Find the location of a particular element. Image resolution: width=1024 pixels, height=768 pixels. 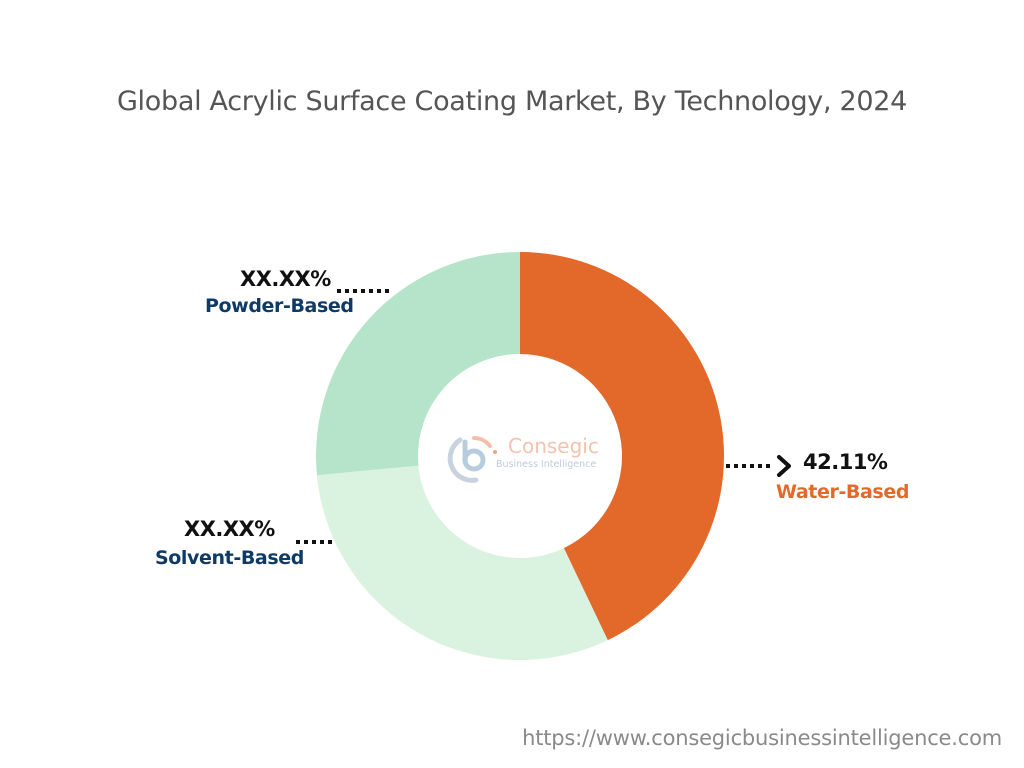

brand-watermark: Consegic Business Intelligence is located at coordinates (531, 456).